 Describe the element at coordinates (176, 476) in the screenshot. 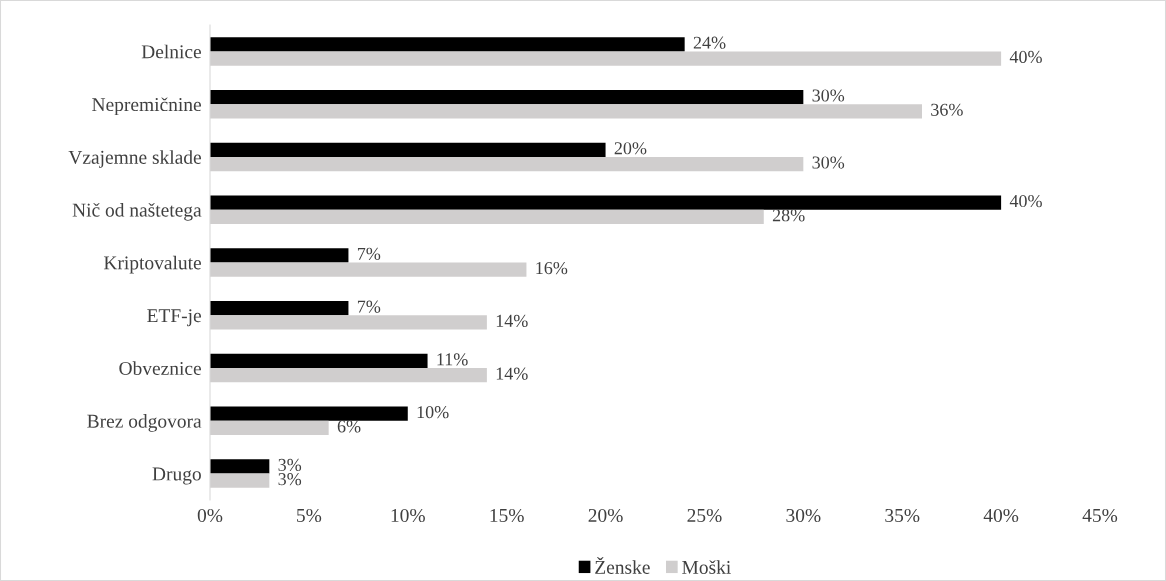

I see `y-tick-label: Drugo` at that location.